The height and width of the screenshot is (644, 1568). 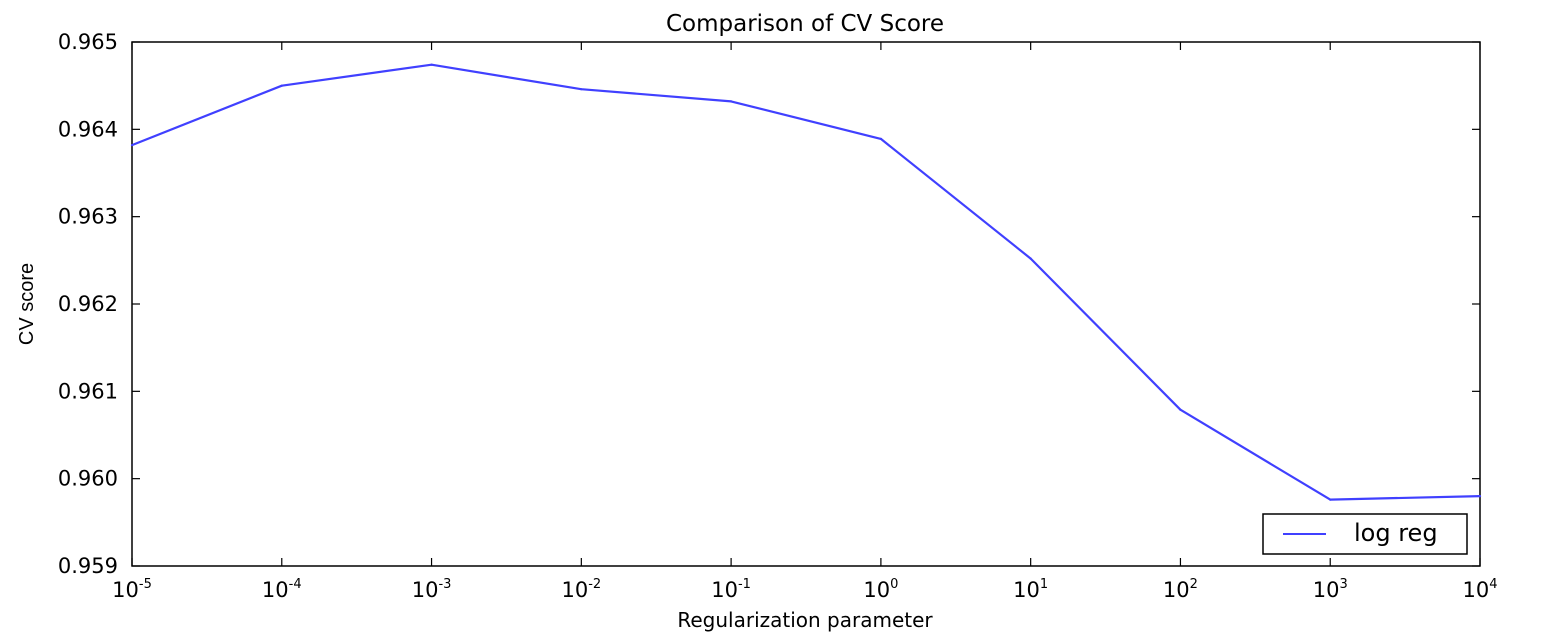 What do you see at coordinates (805, 24) in the screenshot?
I see `chart-title: Comparison of CV Score` at bounding box center [805, 24].